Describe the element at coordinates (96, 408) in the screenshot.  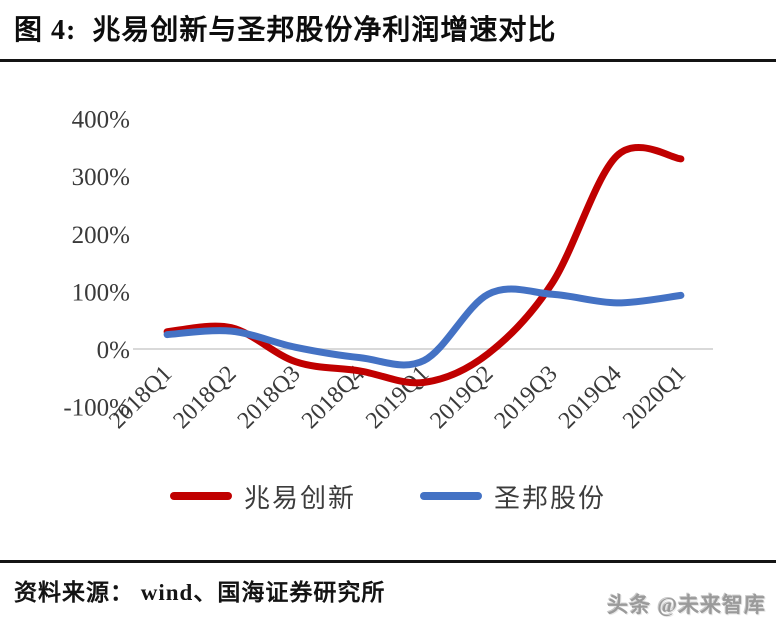
I see `y-axis-tick-label: -100%` at that location.